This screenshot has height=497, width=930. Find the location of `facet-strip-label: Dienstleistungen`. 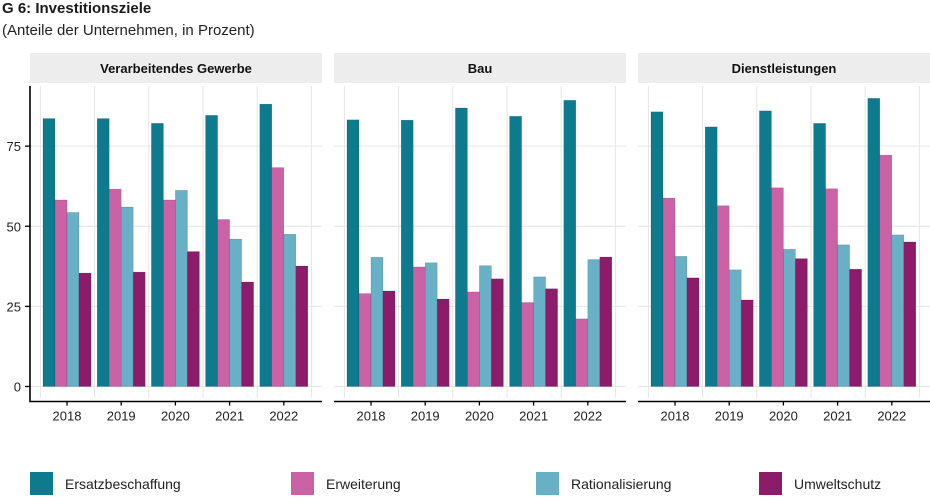

facet-strip-label: Dienstleistungen is located at coordinates (784, 68).